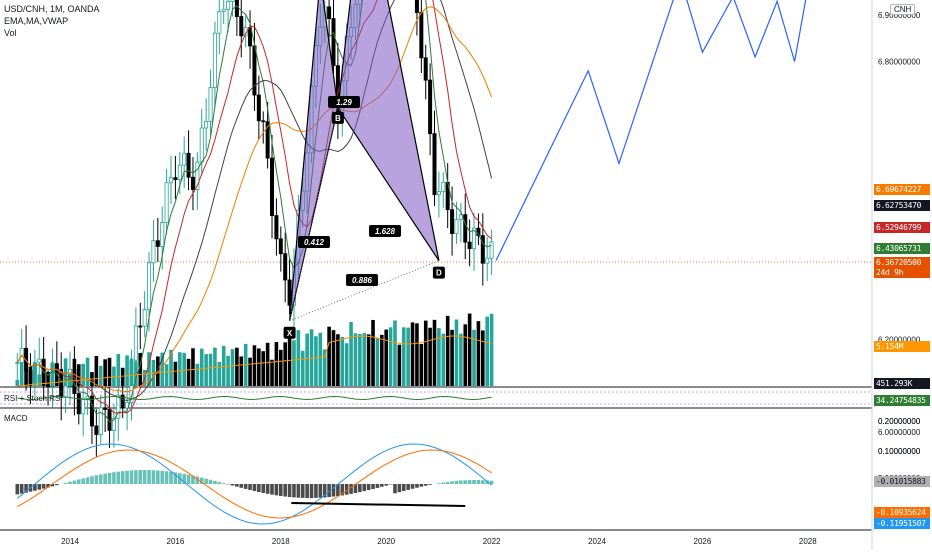  Describe the element at coordinates (36, 21) in the screenshot. I see `indicators-legend: EMA,MA,VWAP` at that location.